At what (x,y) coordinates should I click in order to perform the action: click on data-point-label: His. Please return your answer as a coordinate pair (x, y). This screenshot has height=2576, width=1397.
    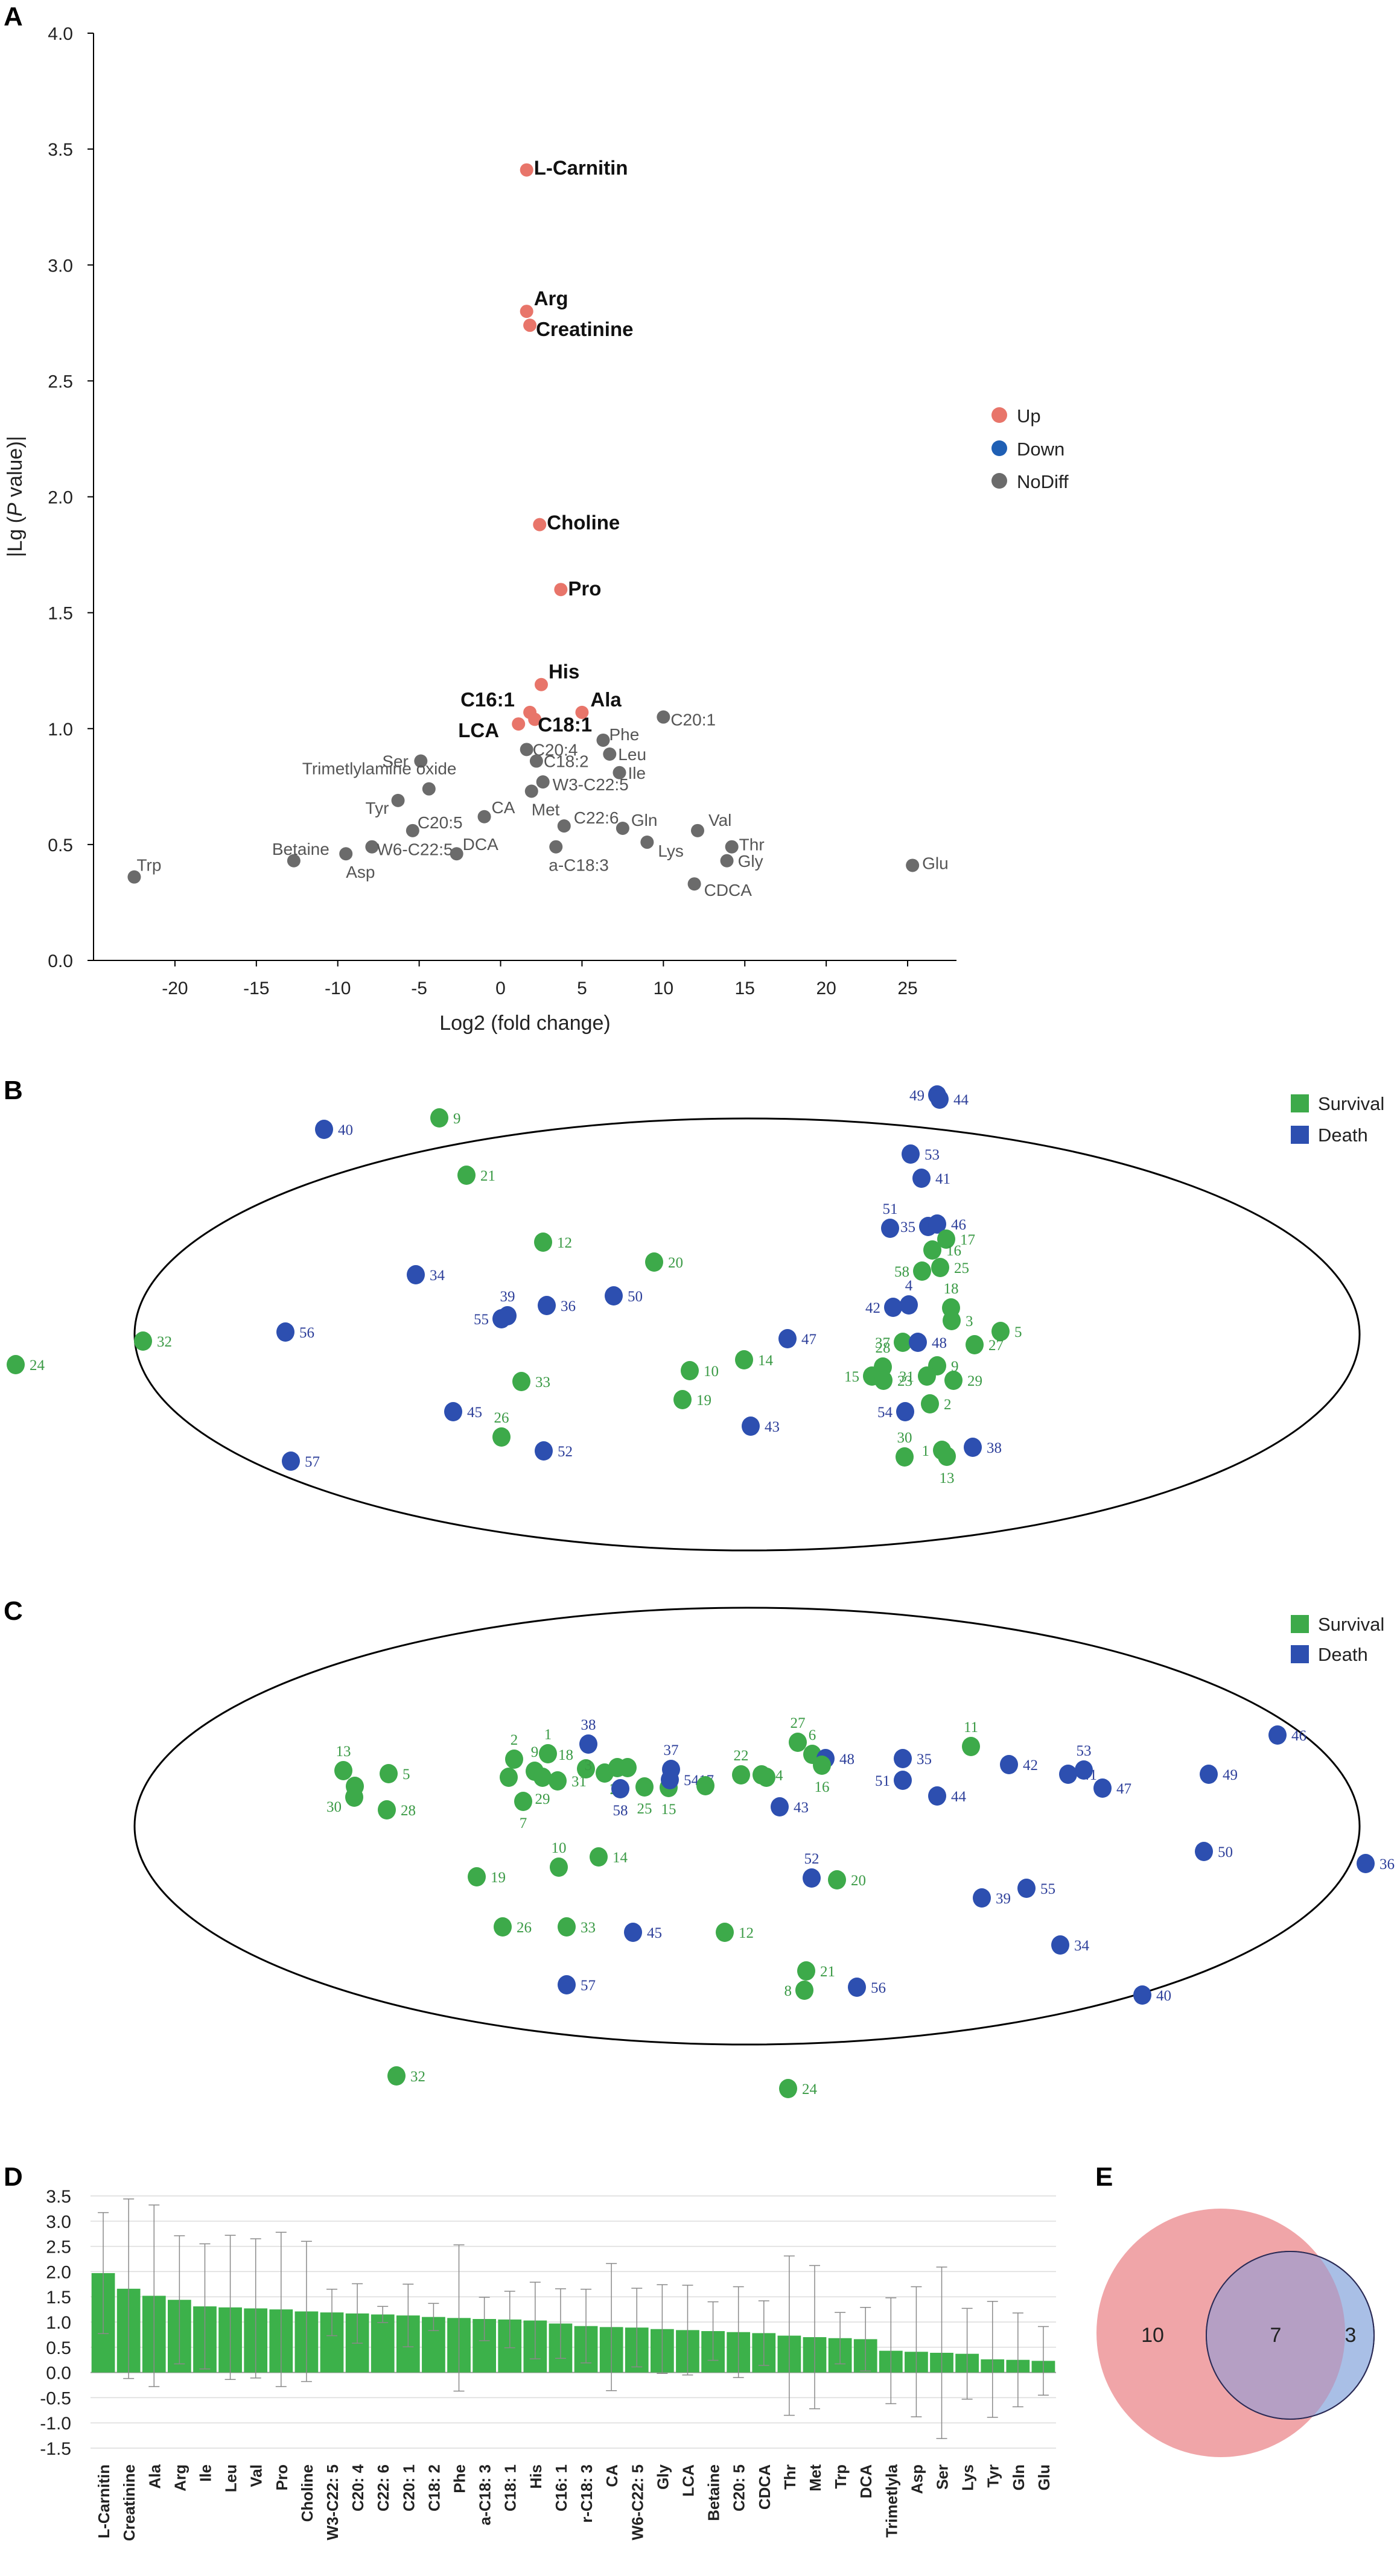
    Looking at the image, I should click on (564, 672).